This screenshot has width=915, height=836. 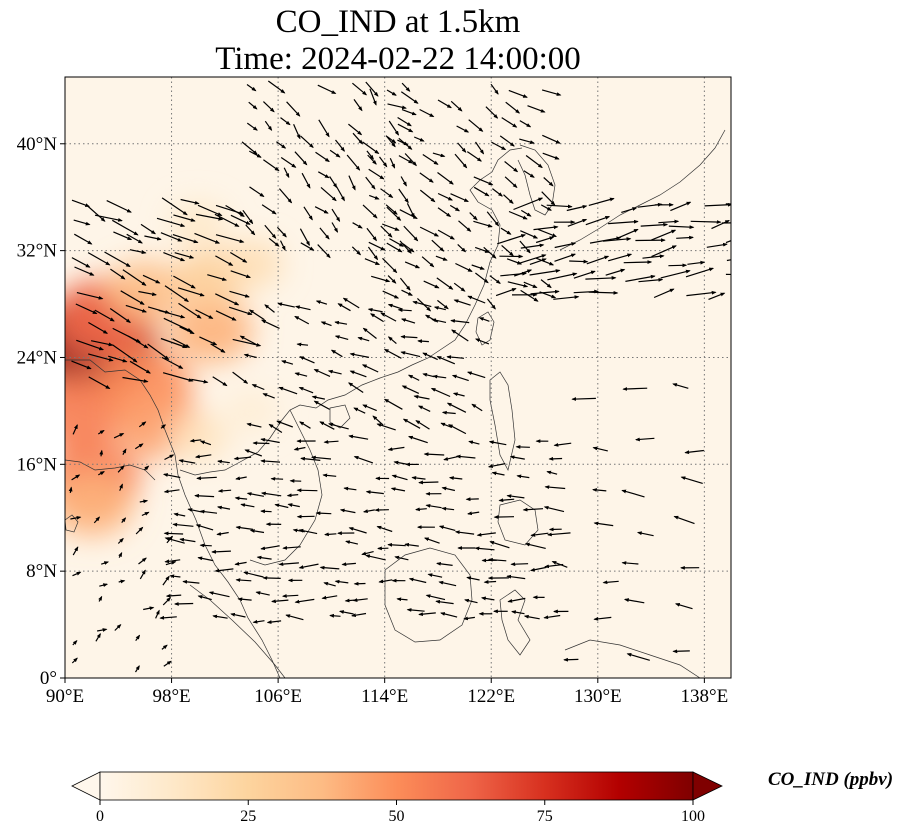 What do you see at coordinates (41, 411) in the screenshot?
I see `latitude-axis: 0° 8°N 16°N 24°N 32°N 40°N` at bounding box center [41, 411].